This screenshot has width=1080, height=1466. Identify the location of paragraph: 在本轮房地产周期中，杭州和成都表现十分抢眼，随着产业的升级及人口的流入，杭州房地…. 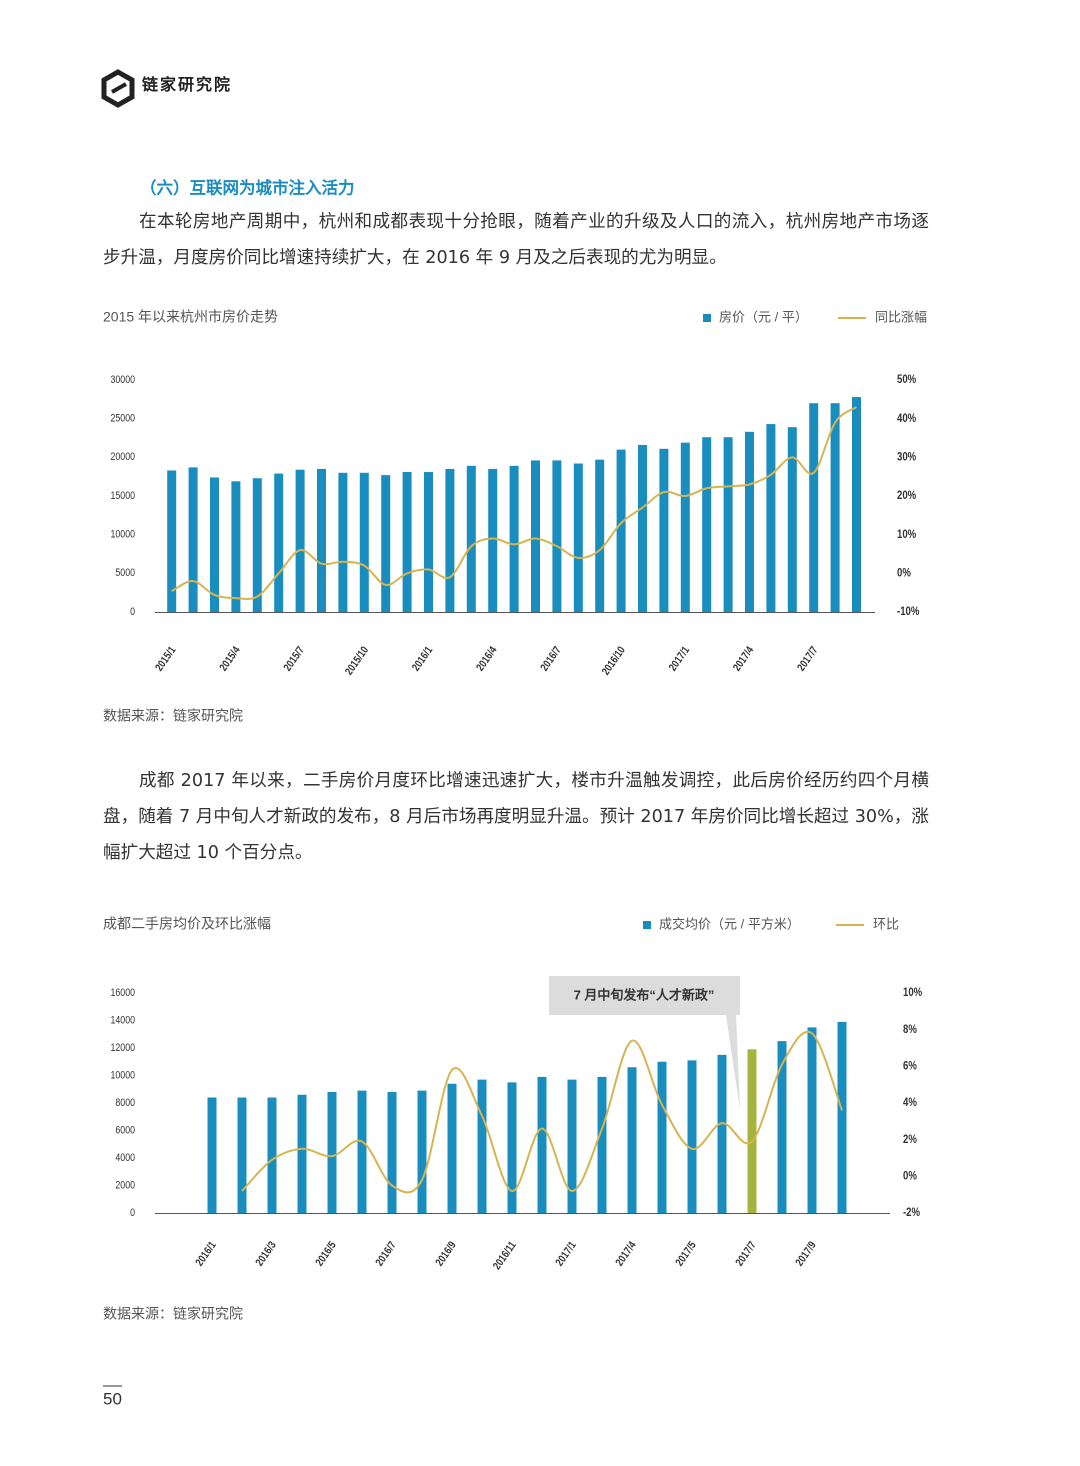
(516, 240).